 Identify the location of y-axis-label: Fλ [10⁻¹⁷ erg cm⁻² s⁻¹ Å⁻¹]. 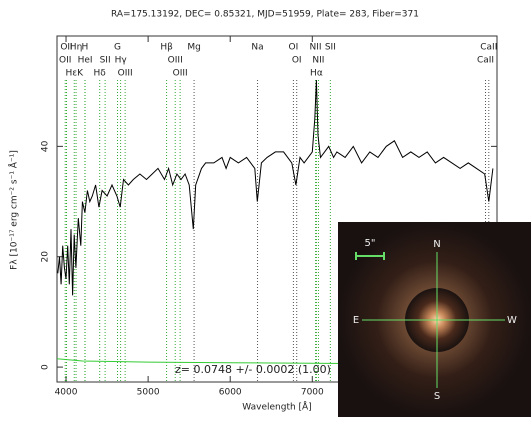
(14, 210).